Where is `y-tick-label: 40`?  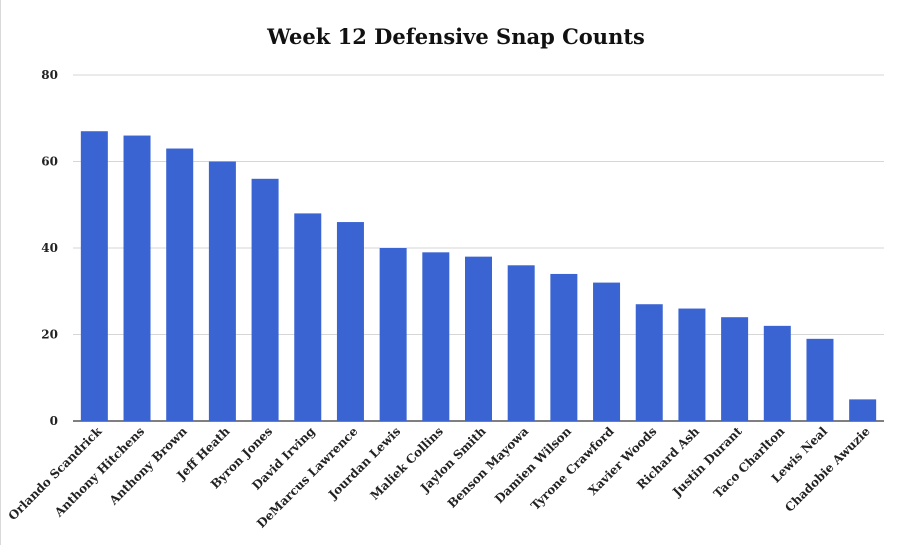
y-tick-label: 40 is located at coordinates (49, 248).